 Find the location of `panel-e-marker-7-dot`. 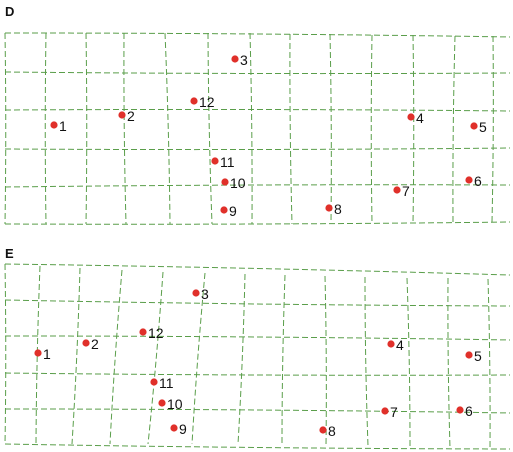

panel-e-marker-7-dot is located at coordinates (385, 411).